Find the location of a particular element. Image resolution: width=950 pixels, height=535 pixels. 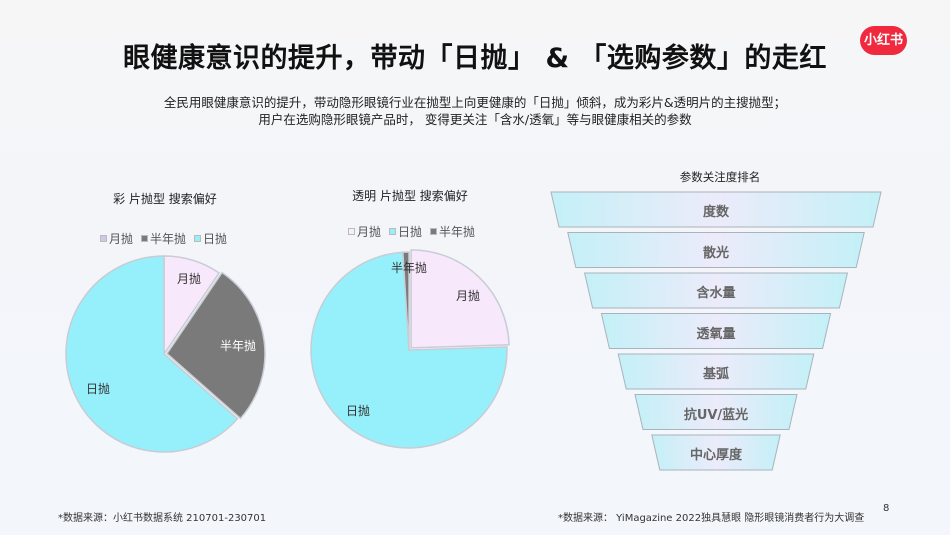

legend-clear-lens: 月抛 日抛 半年抛 is located at coordinates (411, 231).